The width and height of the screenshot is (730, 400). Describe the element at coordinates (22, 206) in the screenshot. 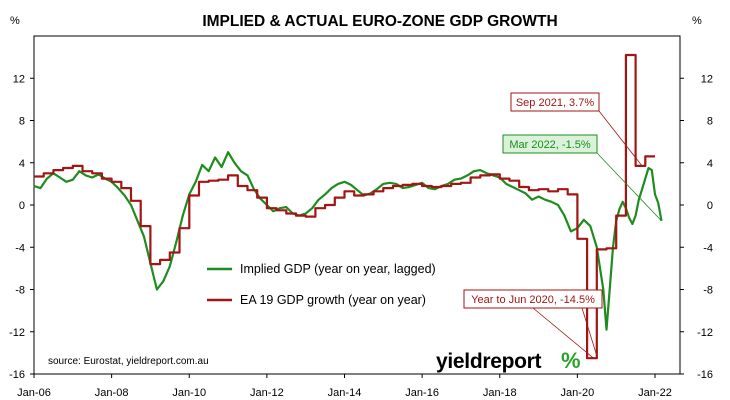

I see `y-tick-label-left: 0` at that location.